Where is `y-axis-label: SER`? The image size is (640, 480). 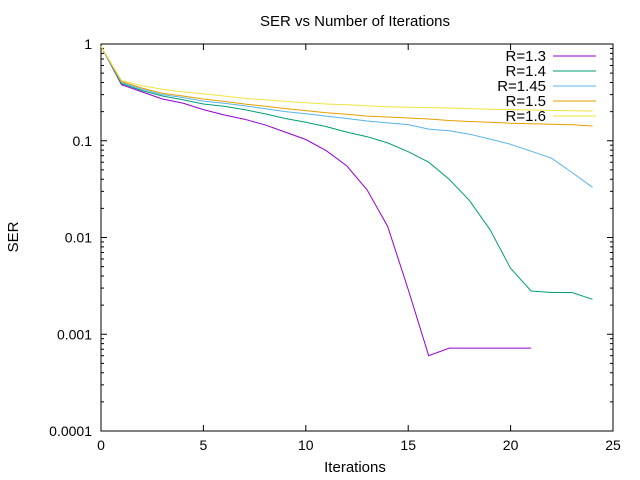
y-axis-label: SER is located at coordinates (13, 236).